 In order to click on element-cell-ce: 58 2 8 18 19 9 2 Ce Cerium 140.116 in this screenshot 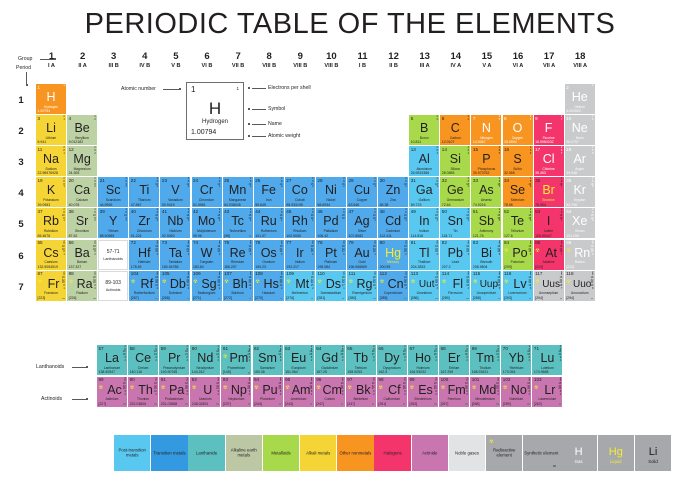, I will do `click(143, 360)`.